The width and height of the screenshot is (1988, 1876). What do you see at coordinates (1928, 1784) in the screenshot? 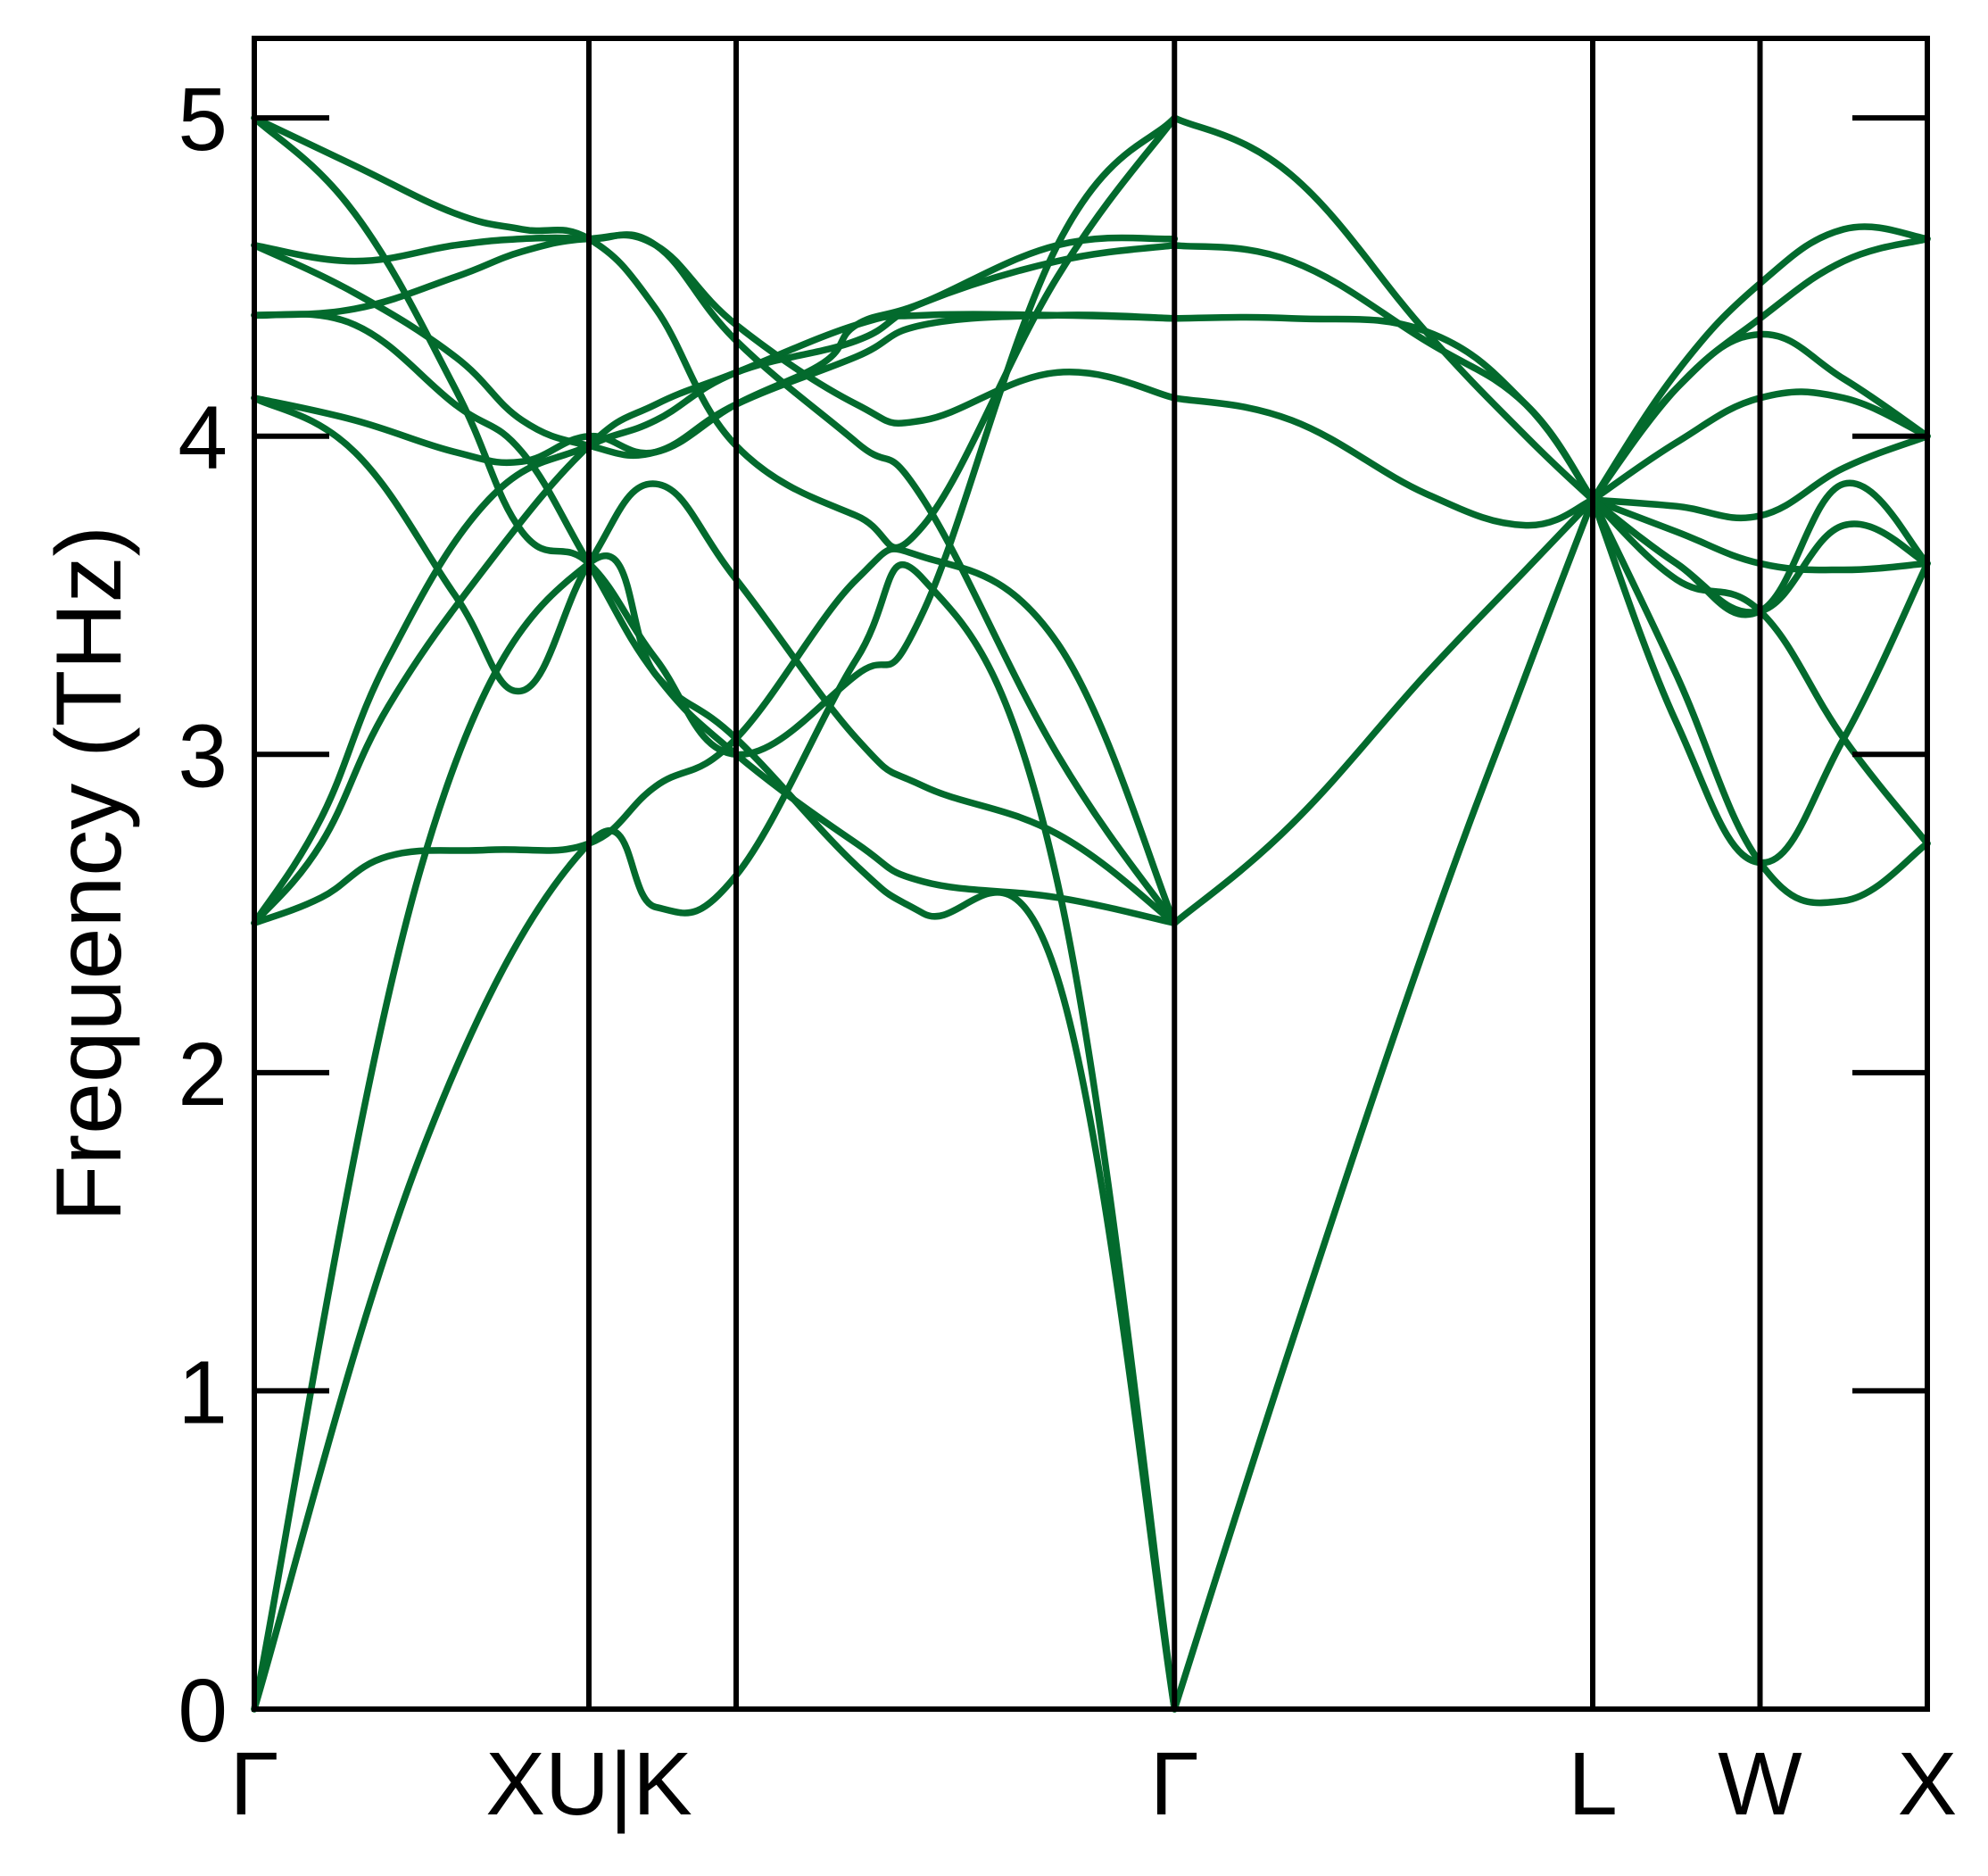
I see `x-tick-label: X` at bounding box center [1928, 1784].